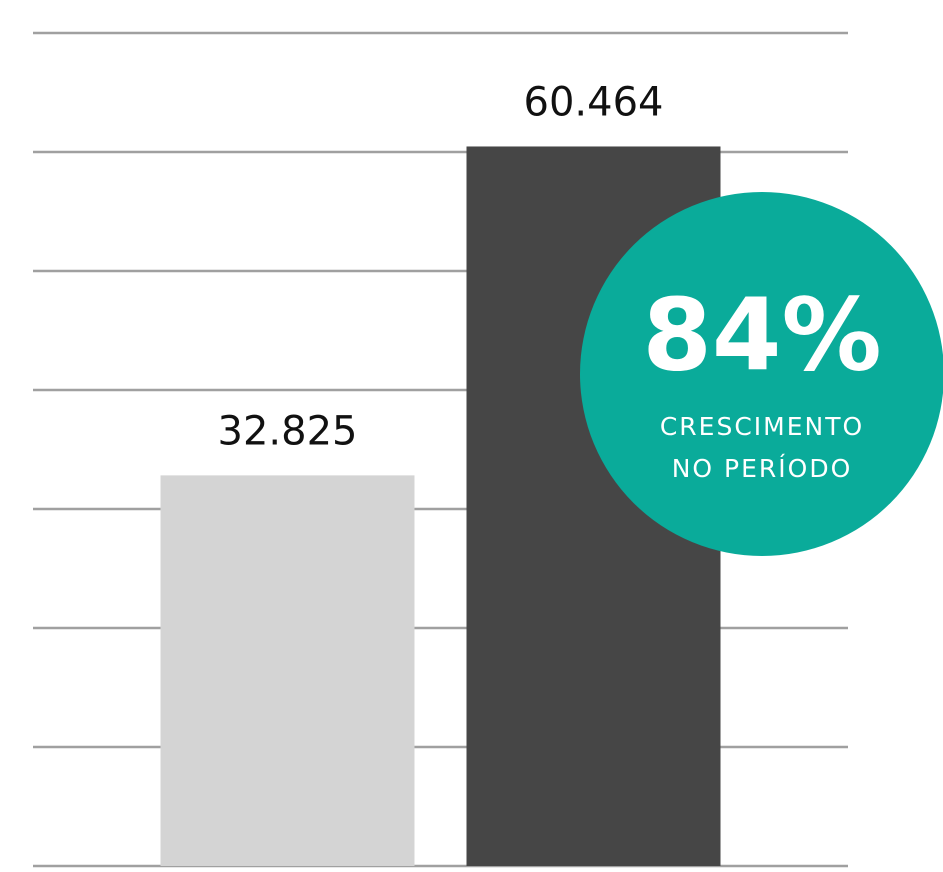 This screenshot has width=943, height=872. What do you see at coordinates (761, 334) in the screenshot?
I see `growth-value: 84%` at bounding box center [761, 334].